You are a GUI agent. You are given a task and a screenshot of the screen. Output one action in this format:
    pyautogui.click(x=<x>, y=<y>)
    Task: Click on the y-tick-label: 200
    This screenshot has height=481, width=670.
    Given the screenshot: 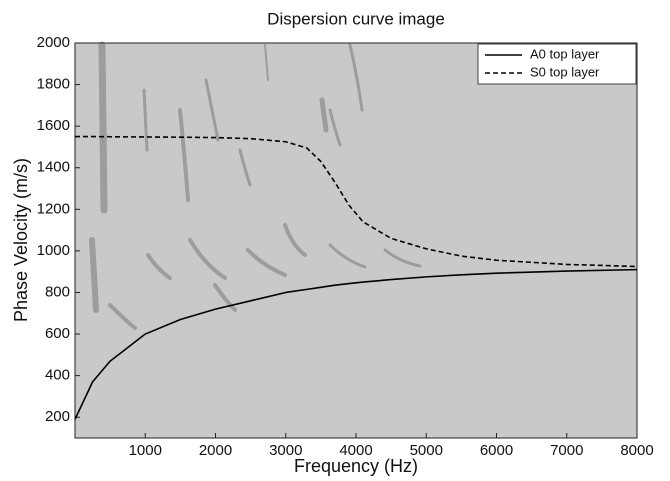 What is the action you would take?
    pyautogui.click(x=57, y=416)
    